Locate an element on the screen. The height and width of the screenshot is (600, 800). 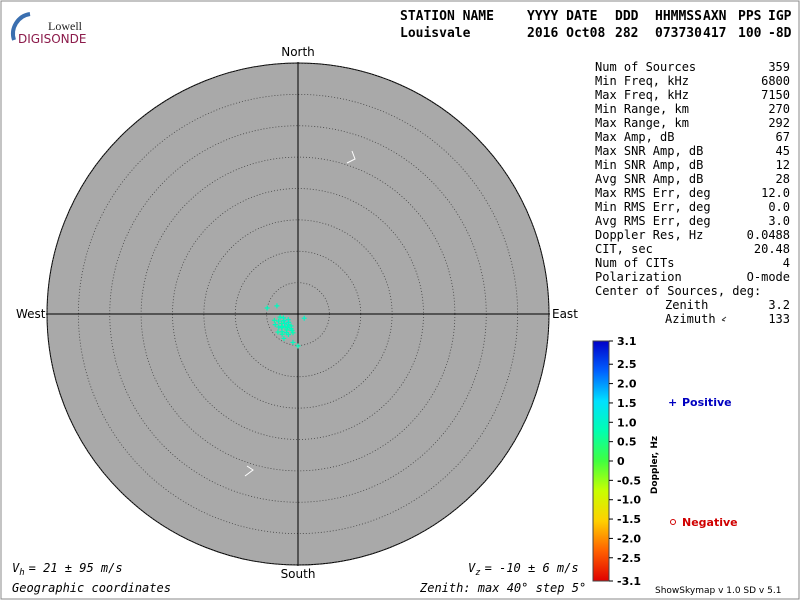
stat-label: Num of Sources is located at coordinates (645, 67).